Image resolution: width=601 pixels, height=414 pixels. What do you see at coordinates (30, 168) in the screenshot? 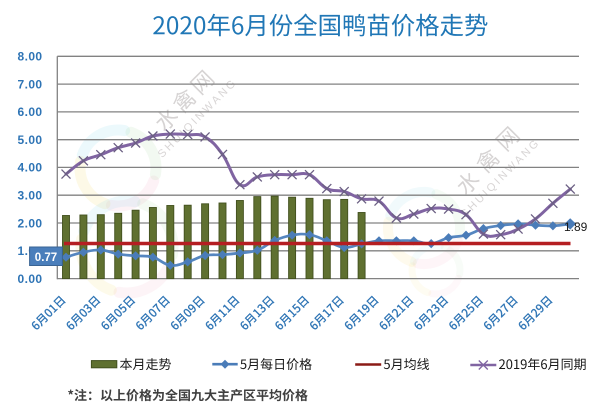
I see `svg-text: 4.00` at bounding box center [30, 168].